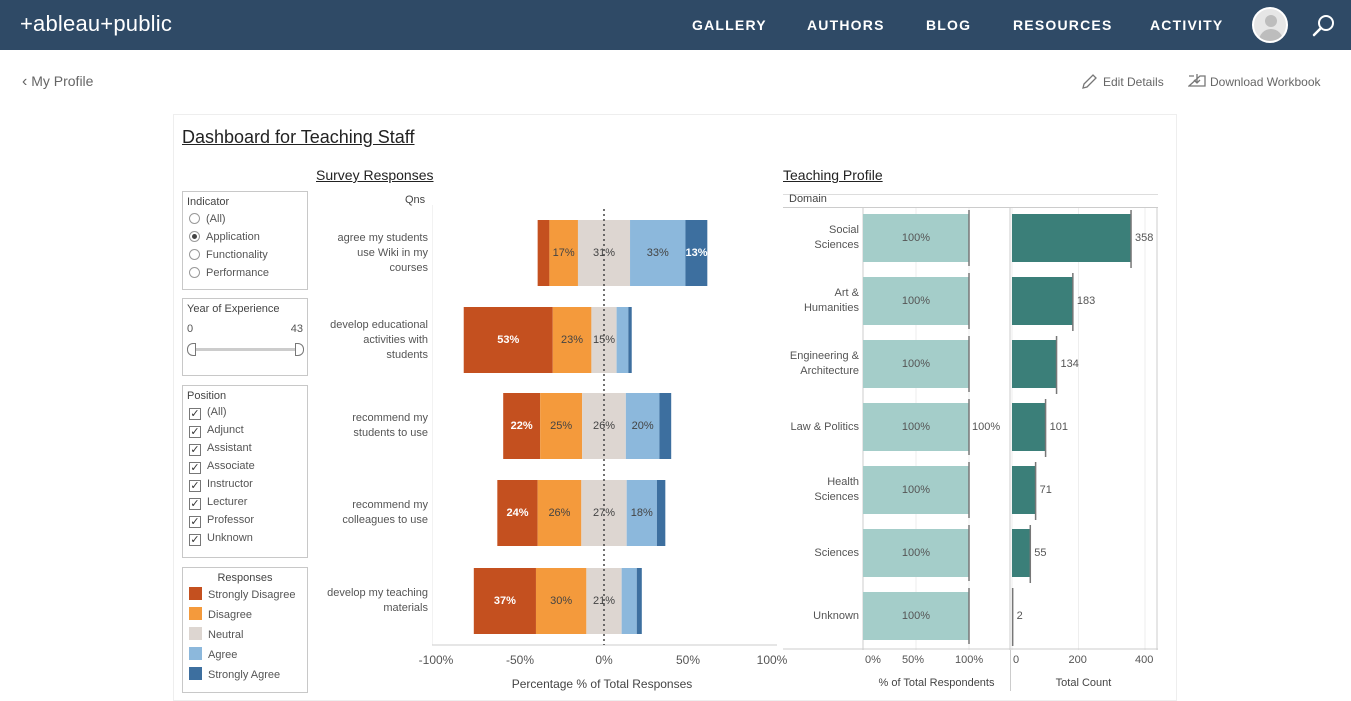 The width and height of the screenshot is (1351, 701). What do you see at coordinates (227, 502) in the screenshot?
I see `option-label: Lecturer` at bounding box center [227, 502].